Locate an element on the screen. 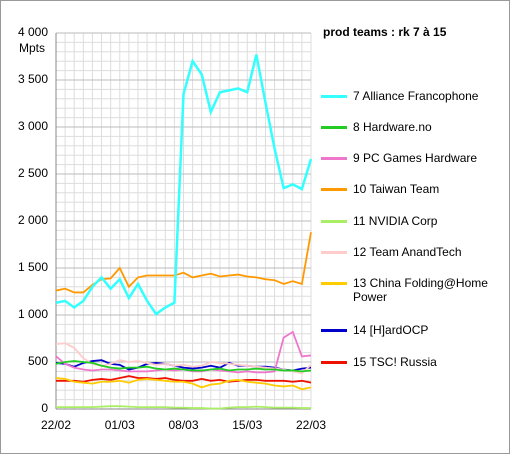  legend-label: 7 Alliance Francophone is located at coordinates (416, 96).